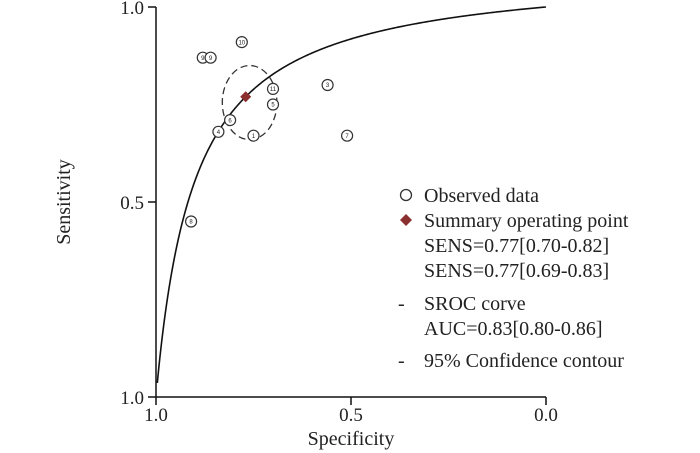 Image resolution: width=700 pixels, height=453 pixels. What do you see at coordinates (351, 415) in the screenshot?
I see `x-tick-label-mid: 0.5` at bounding box center [351, 415].